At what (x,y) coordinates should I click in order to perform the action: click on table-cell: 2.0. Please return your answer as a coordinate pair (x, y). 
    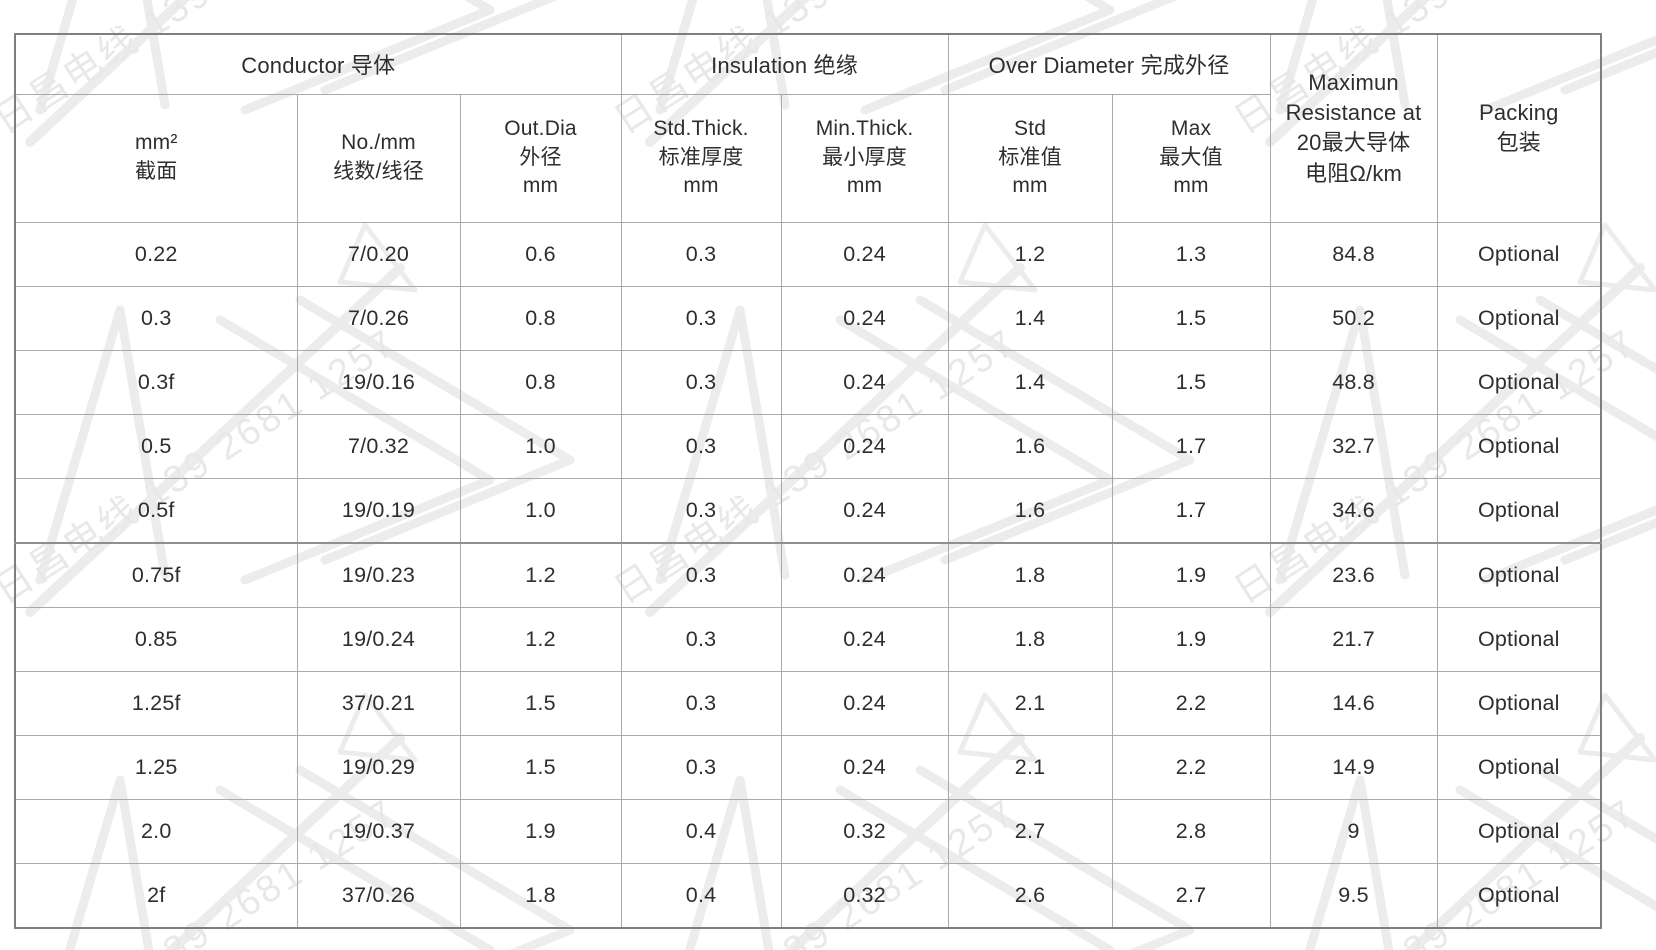
    Looking at the image, I should click on (156, 831).